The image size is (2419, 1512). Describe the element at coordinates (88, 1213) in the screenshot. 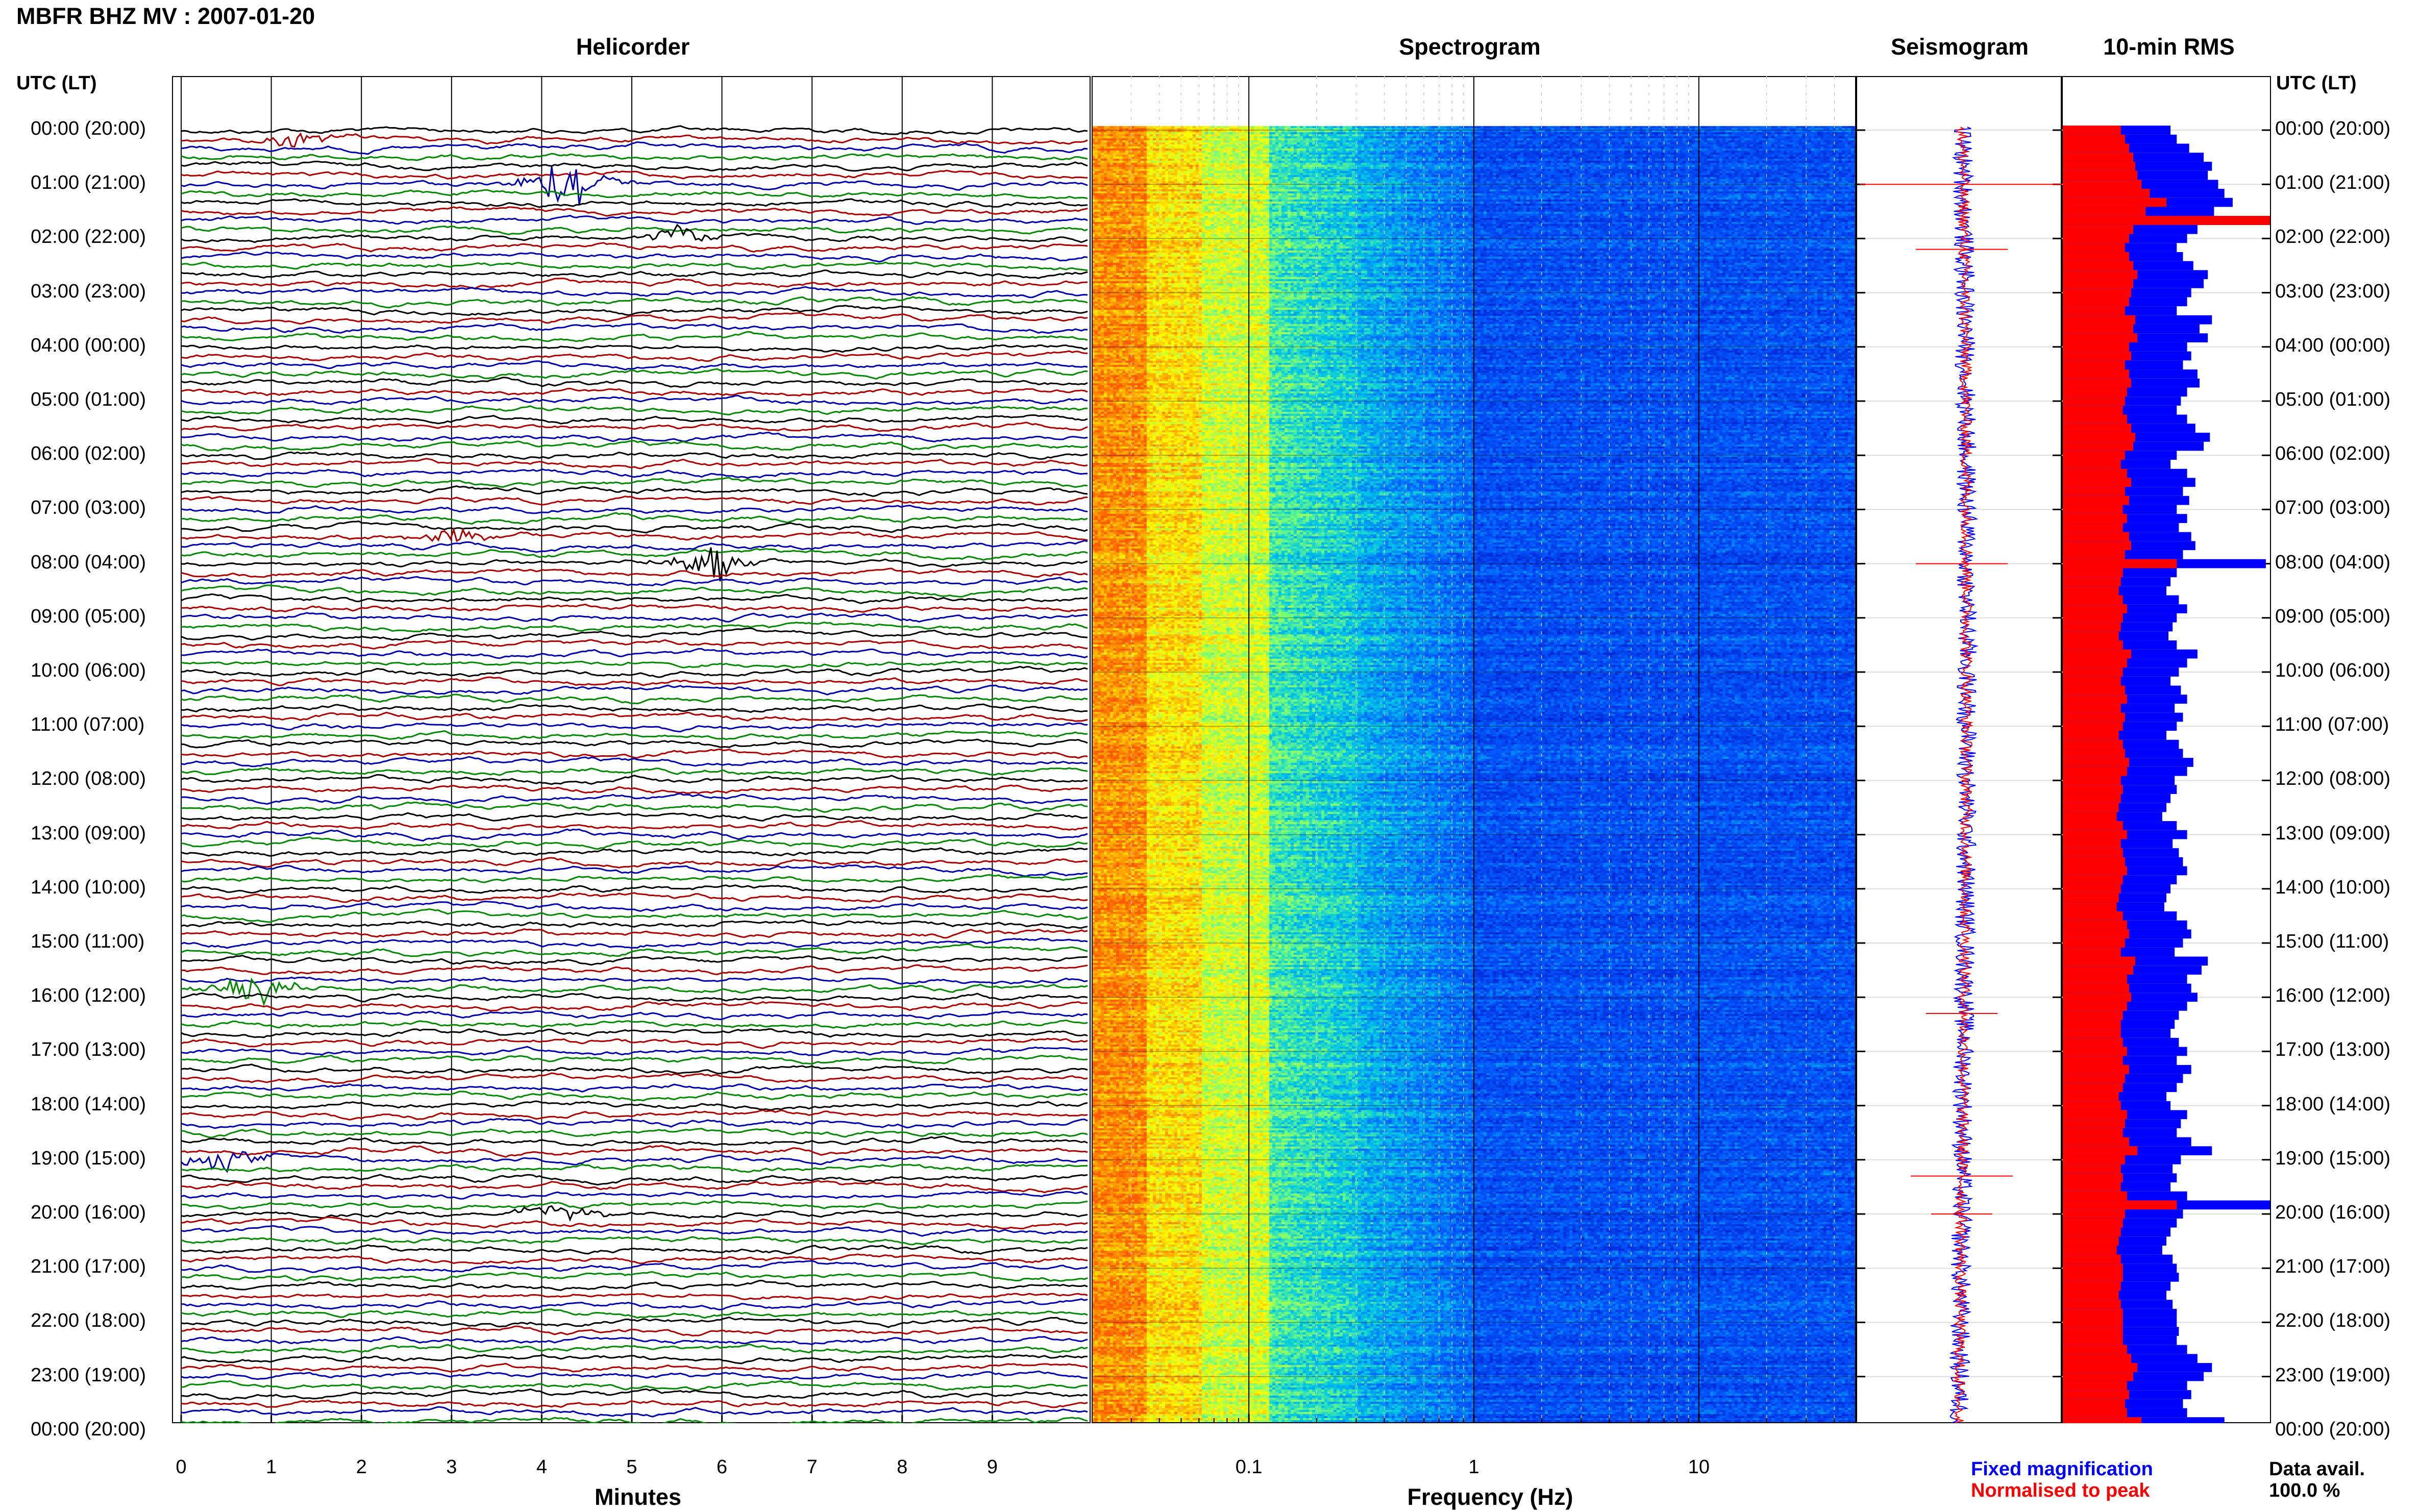

I see `time-label-left: 20:00 (16:00)` at that location.